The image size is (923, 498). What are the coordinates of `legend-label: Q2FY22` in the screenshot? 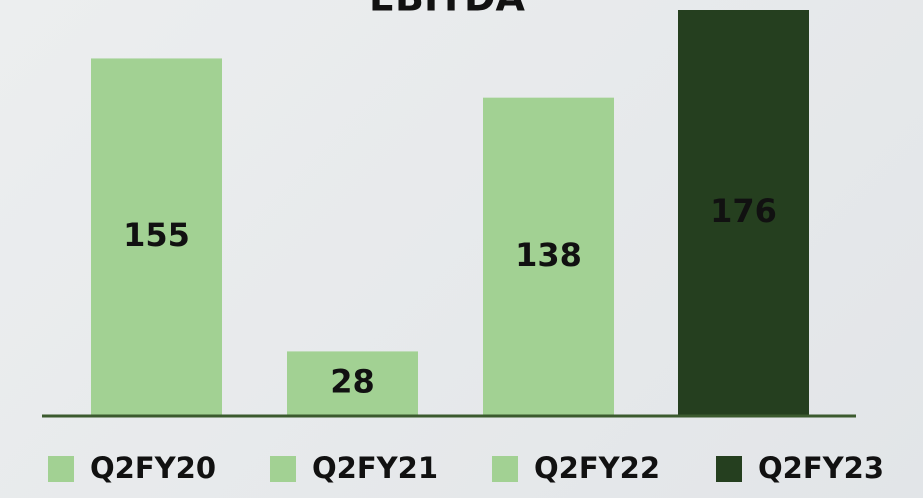 It's located at (597, 468).